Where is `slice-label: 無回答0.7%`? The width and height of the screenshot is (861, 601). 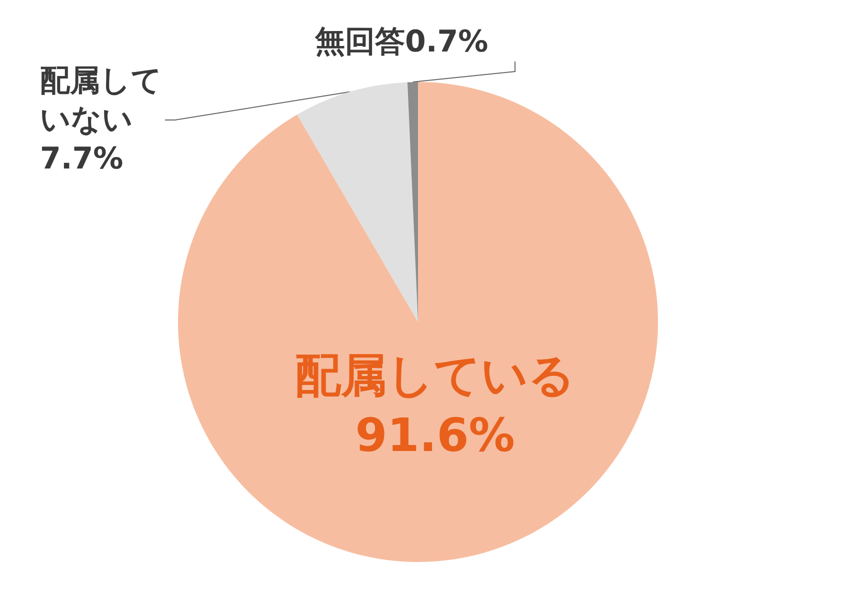
slice-label: 無回答0.7% is located at coordinates (401, 42).